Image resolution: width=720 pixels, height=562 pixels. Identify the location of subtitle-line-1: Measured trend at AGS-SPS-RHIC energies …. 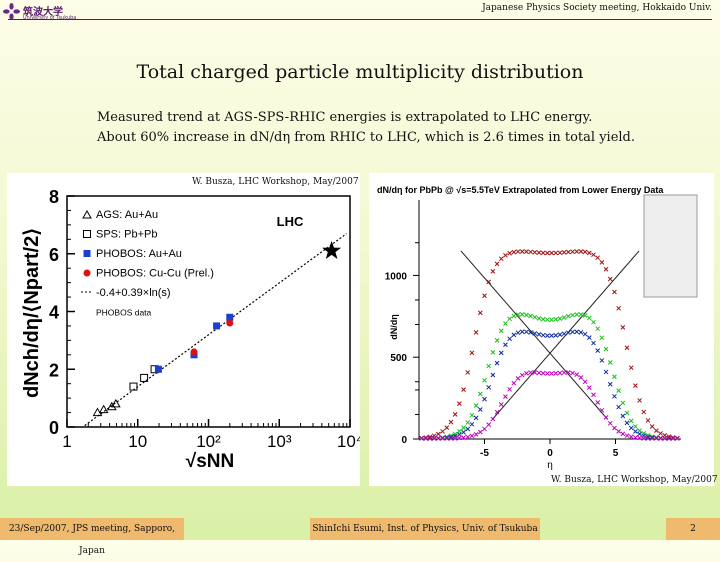
(345, 117).